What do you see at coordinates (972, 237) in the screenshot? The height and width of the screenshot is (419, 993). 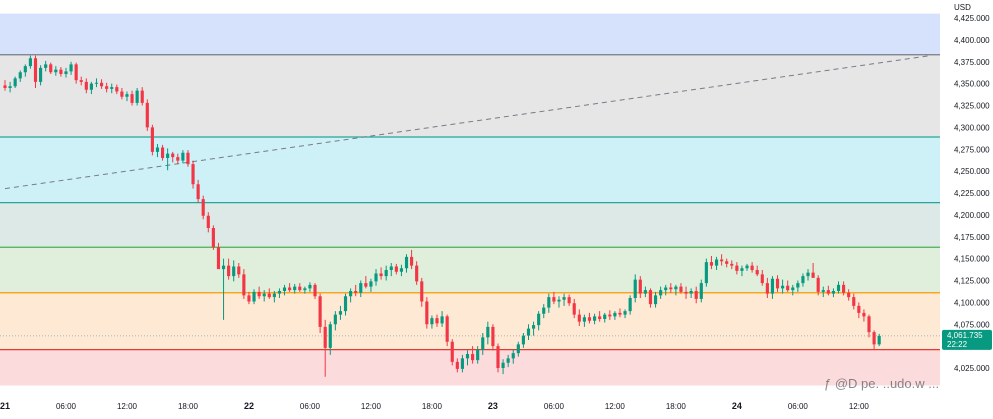 I see `price-tick-label: 4,175.000` at bounding box center [972, 237].